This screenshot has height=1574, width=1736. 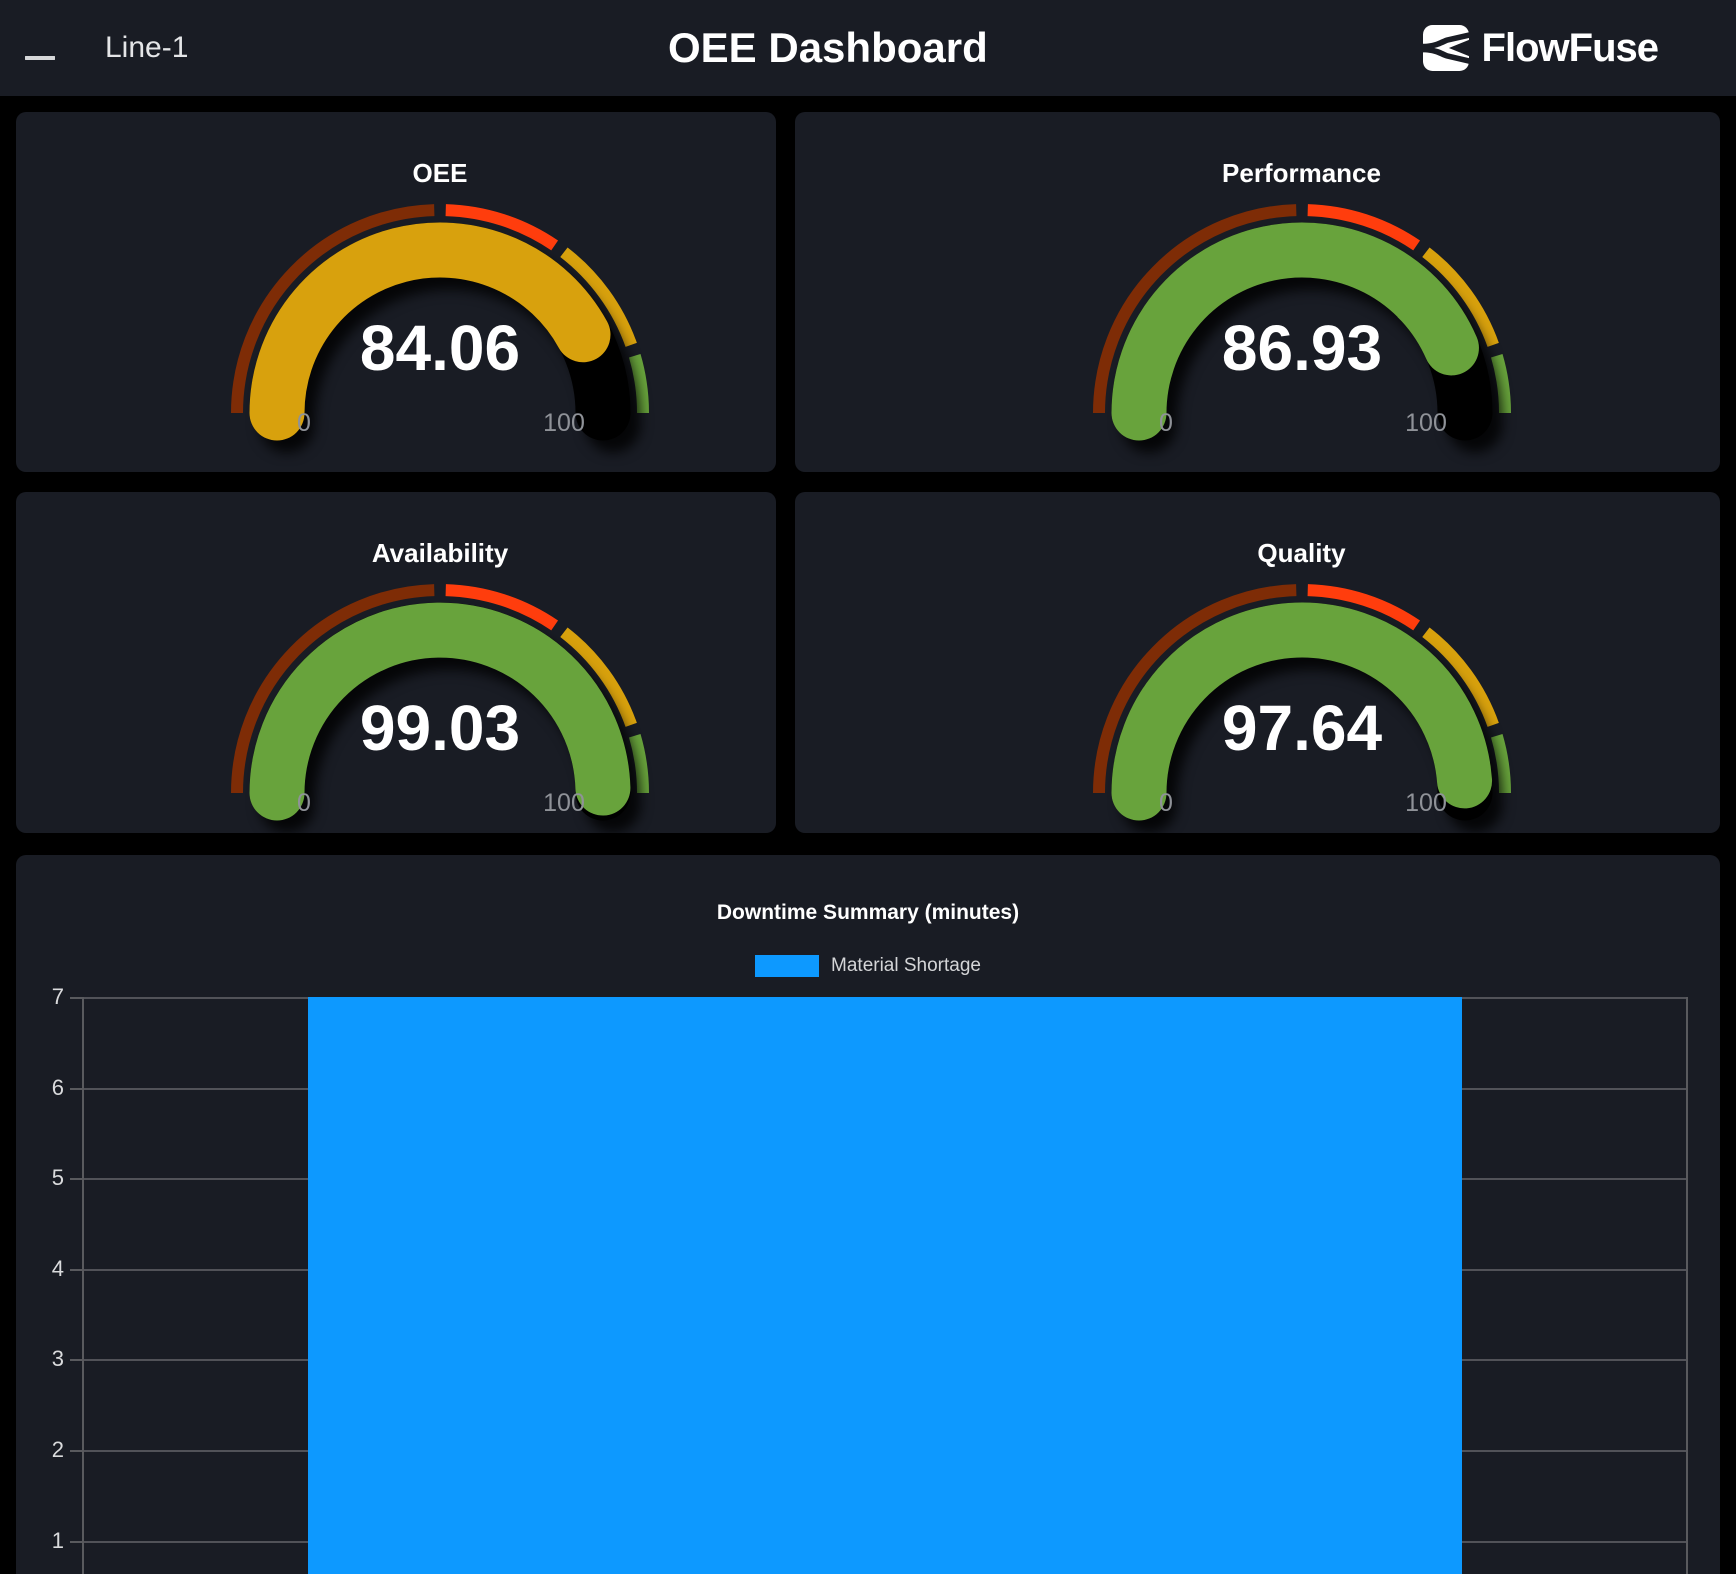 What do you see at coordinates (440, 348) in the screenshot?
I see `gauge-value-oee: 84.06` at bounding box center [440, 348].